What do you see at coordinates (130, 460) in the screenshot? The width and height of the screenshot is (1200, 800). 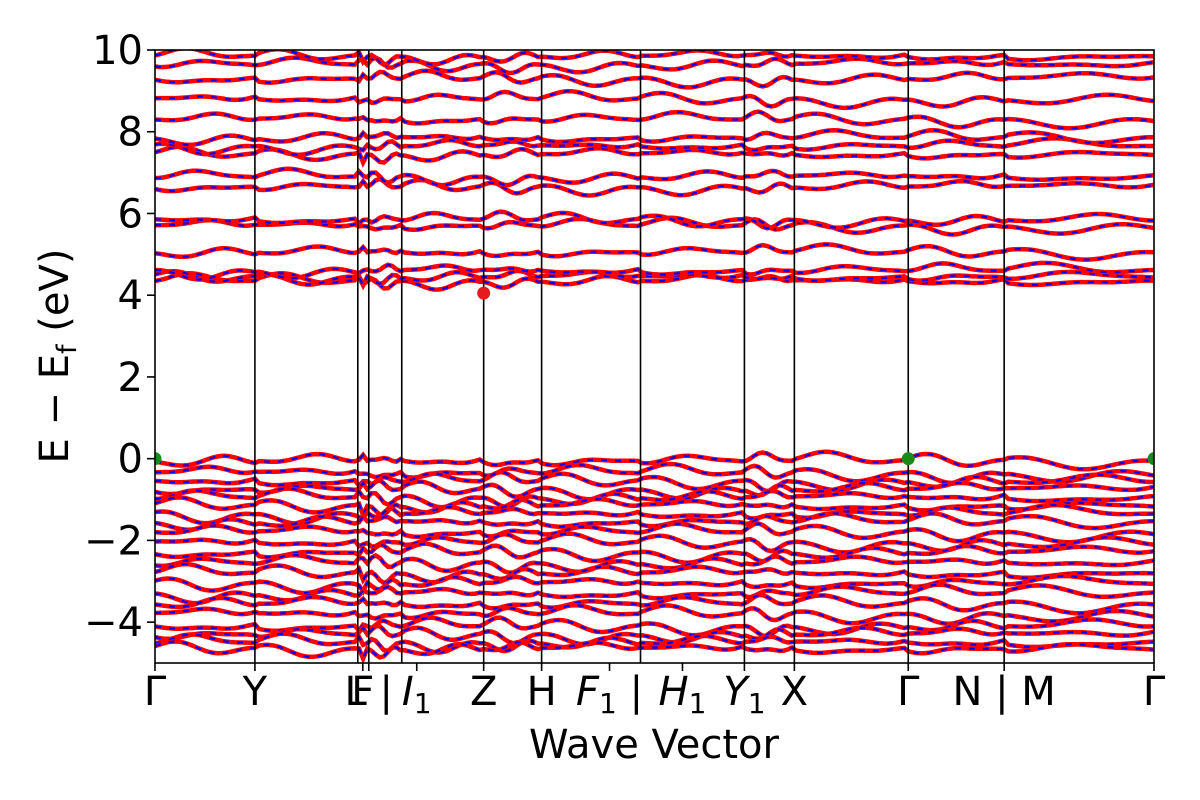 I see `y-tick-label: 0` at bounding box center [130, 460].